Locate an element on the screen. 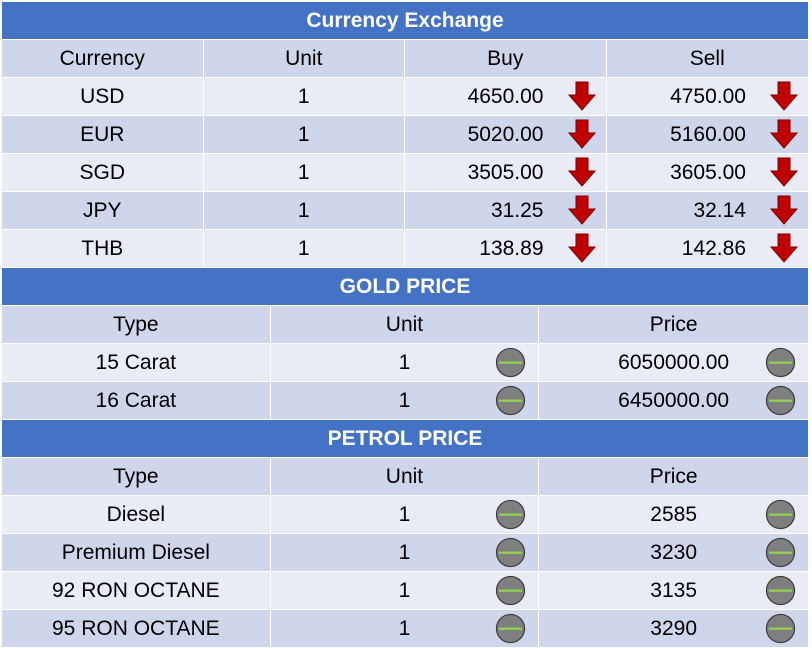 This screenshot has height=648, width=812. gold-price-text: 6450000.00 is located at coordinates (674, 400).